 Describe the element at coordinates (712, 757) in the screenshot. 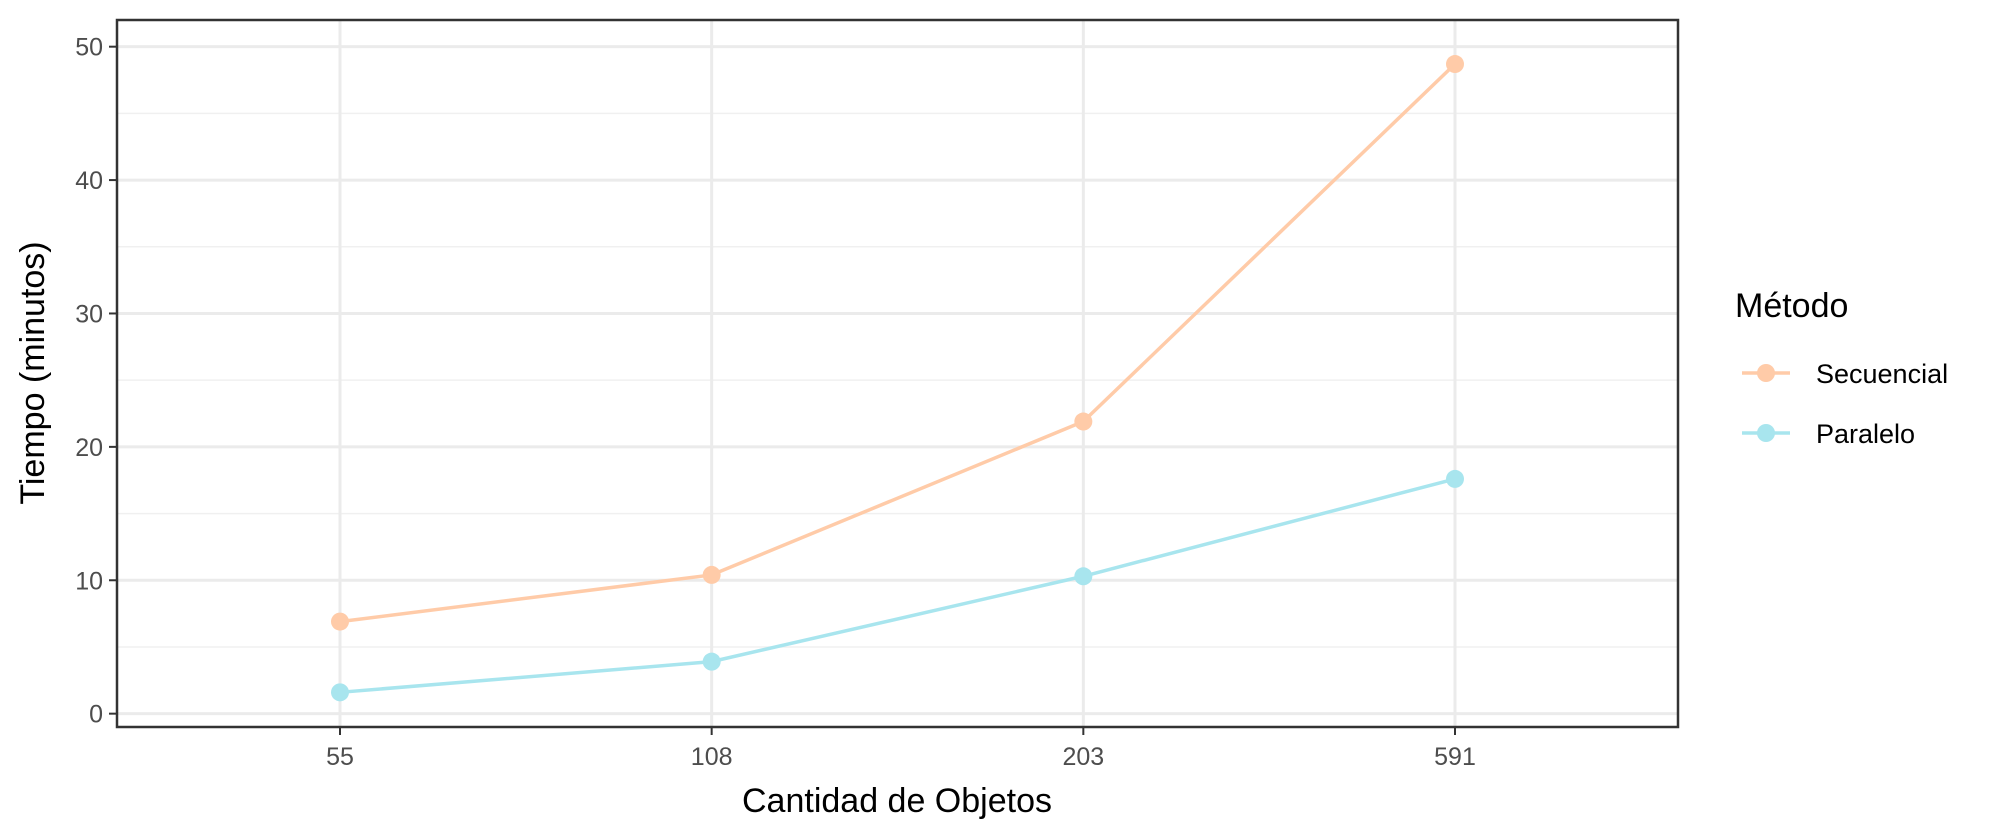

I see `x-tick-label: 108` at that location.